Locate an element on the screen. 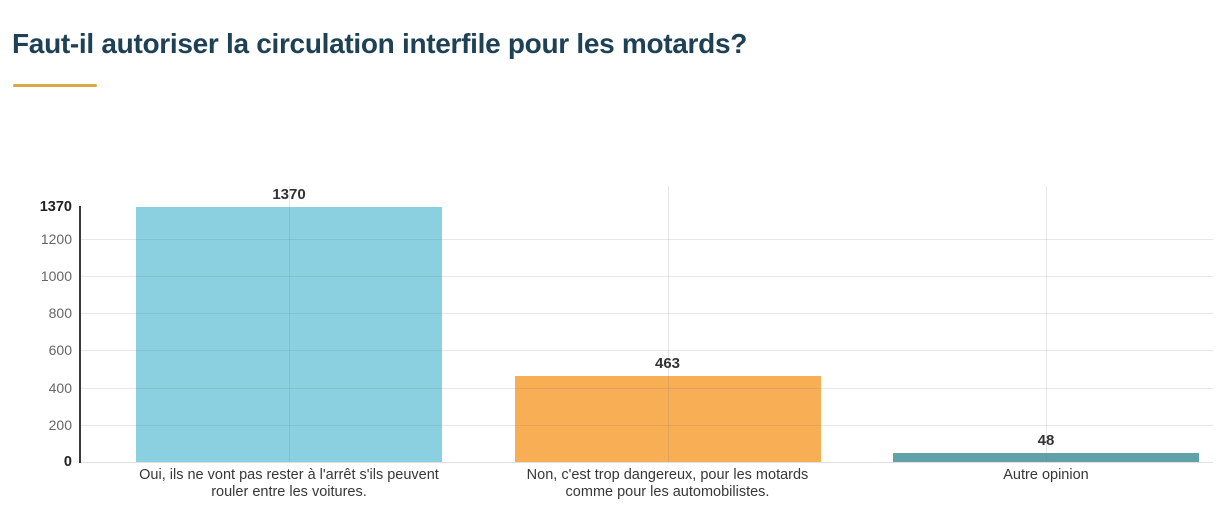 Image resolution: width=1224 pixels, height=516 pixels. y-axis-tick-label: 1200 is located at coordinates (56, 238).